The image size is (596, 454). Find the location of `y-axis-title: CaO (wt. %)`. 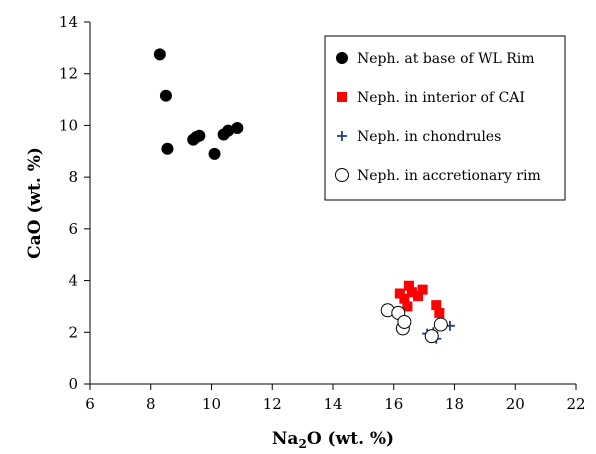

y-axis-title: CaO (wt. %) is located at coordinates (35, 203).